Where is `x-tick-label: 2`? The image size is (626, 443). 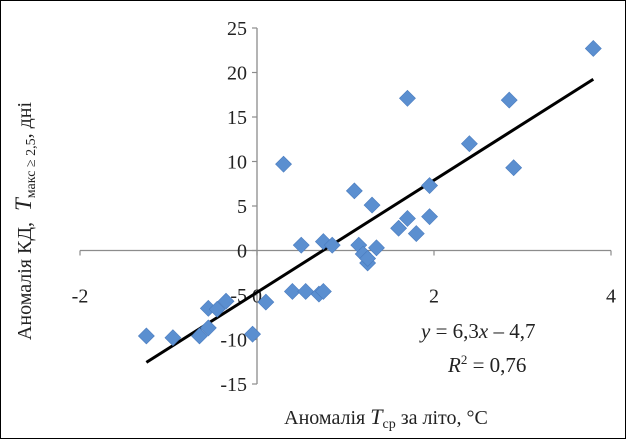 x-tick-label: 2 is located at coordinates (434, 297).